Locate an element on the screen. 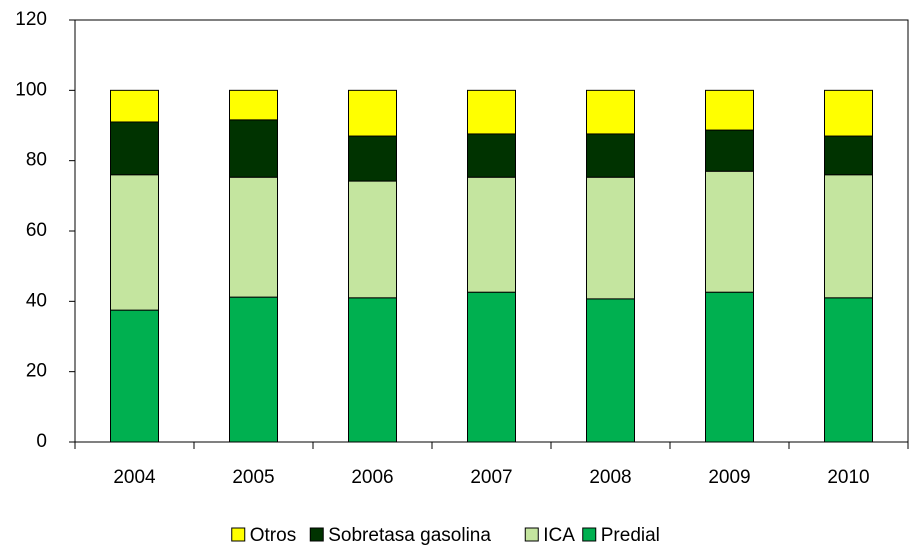  x-tick-label: 2010 is located at coordinates (848, 477).